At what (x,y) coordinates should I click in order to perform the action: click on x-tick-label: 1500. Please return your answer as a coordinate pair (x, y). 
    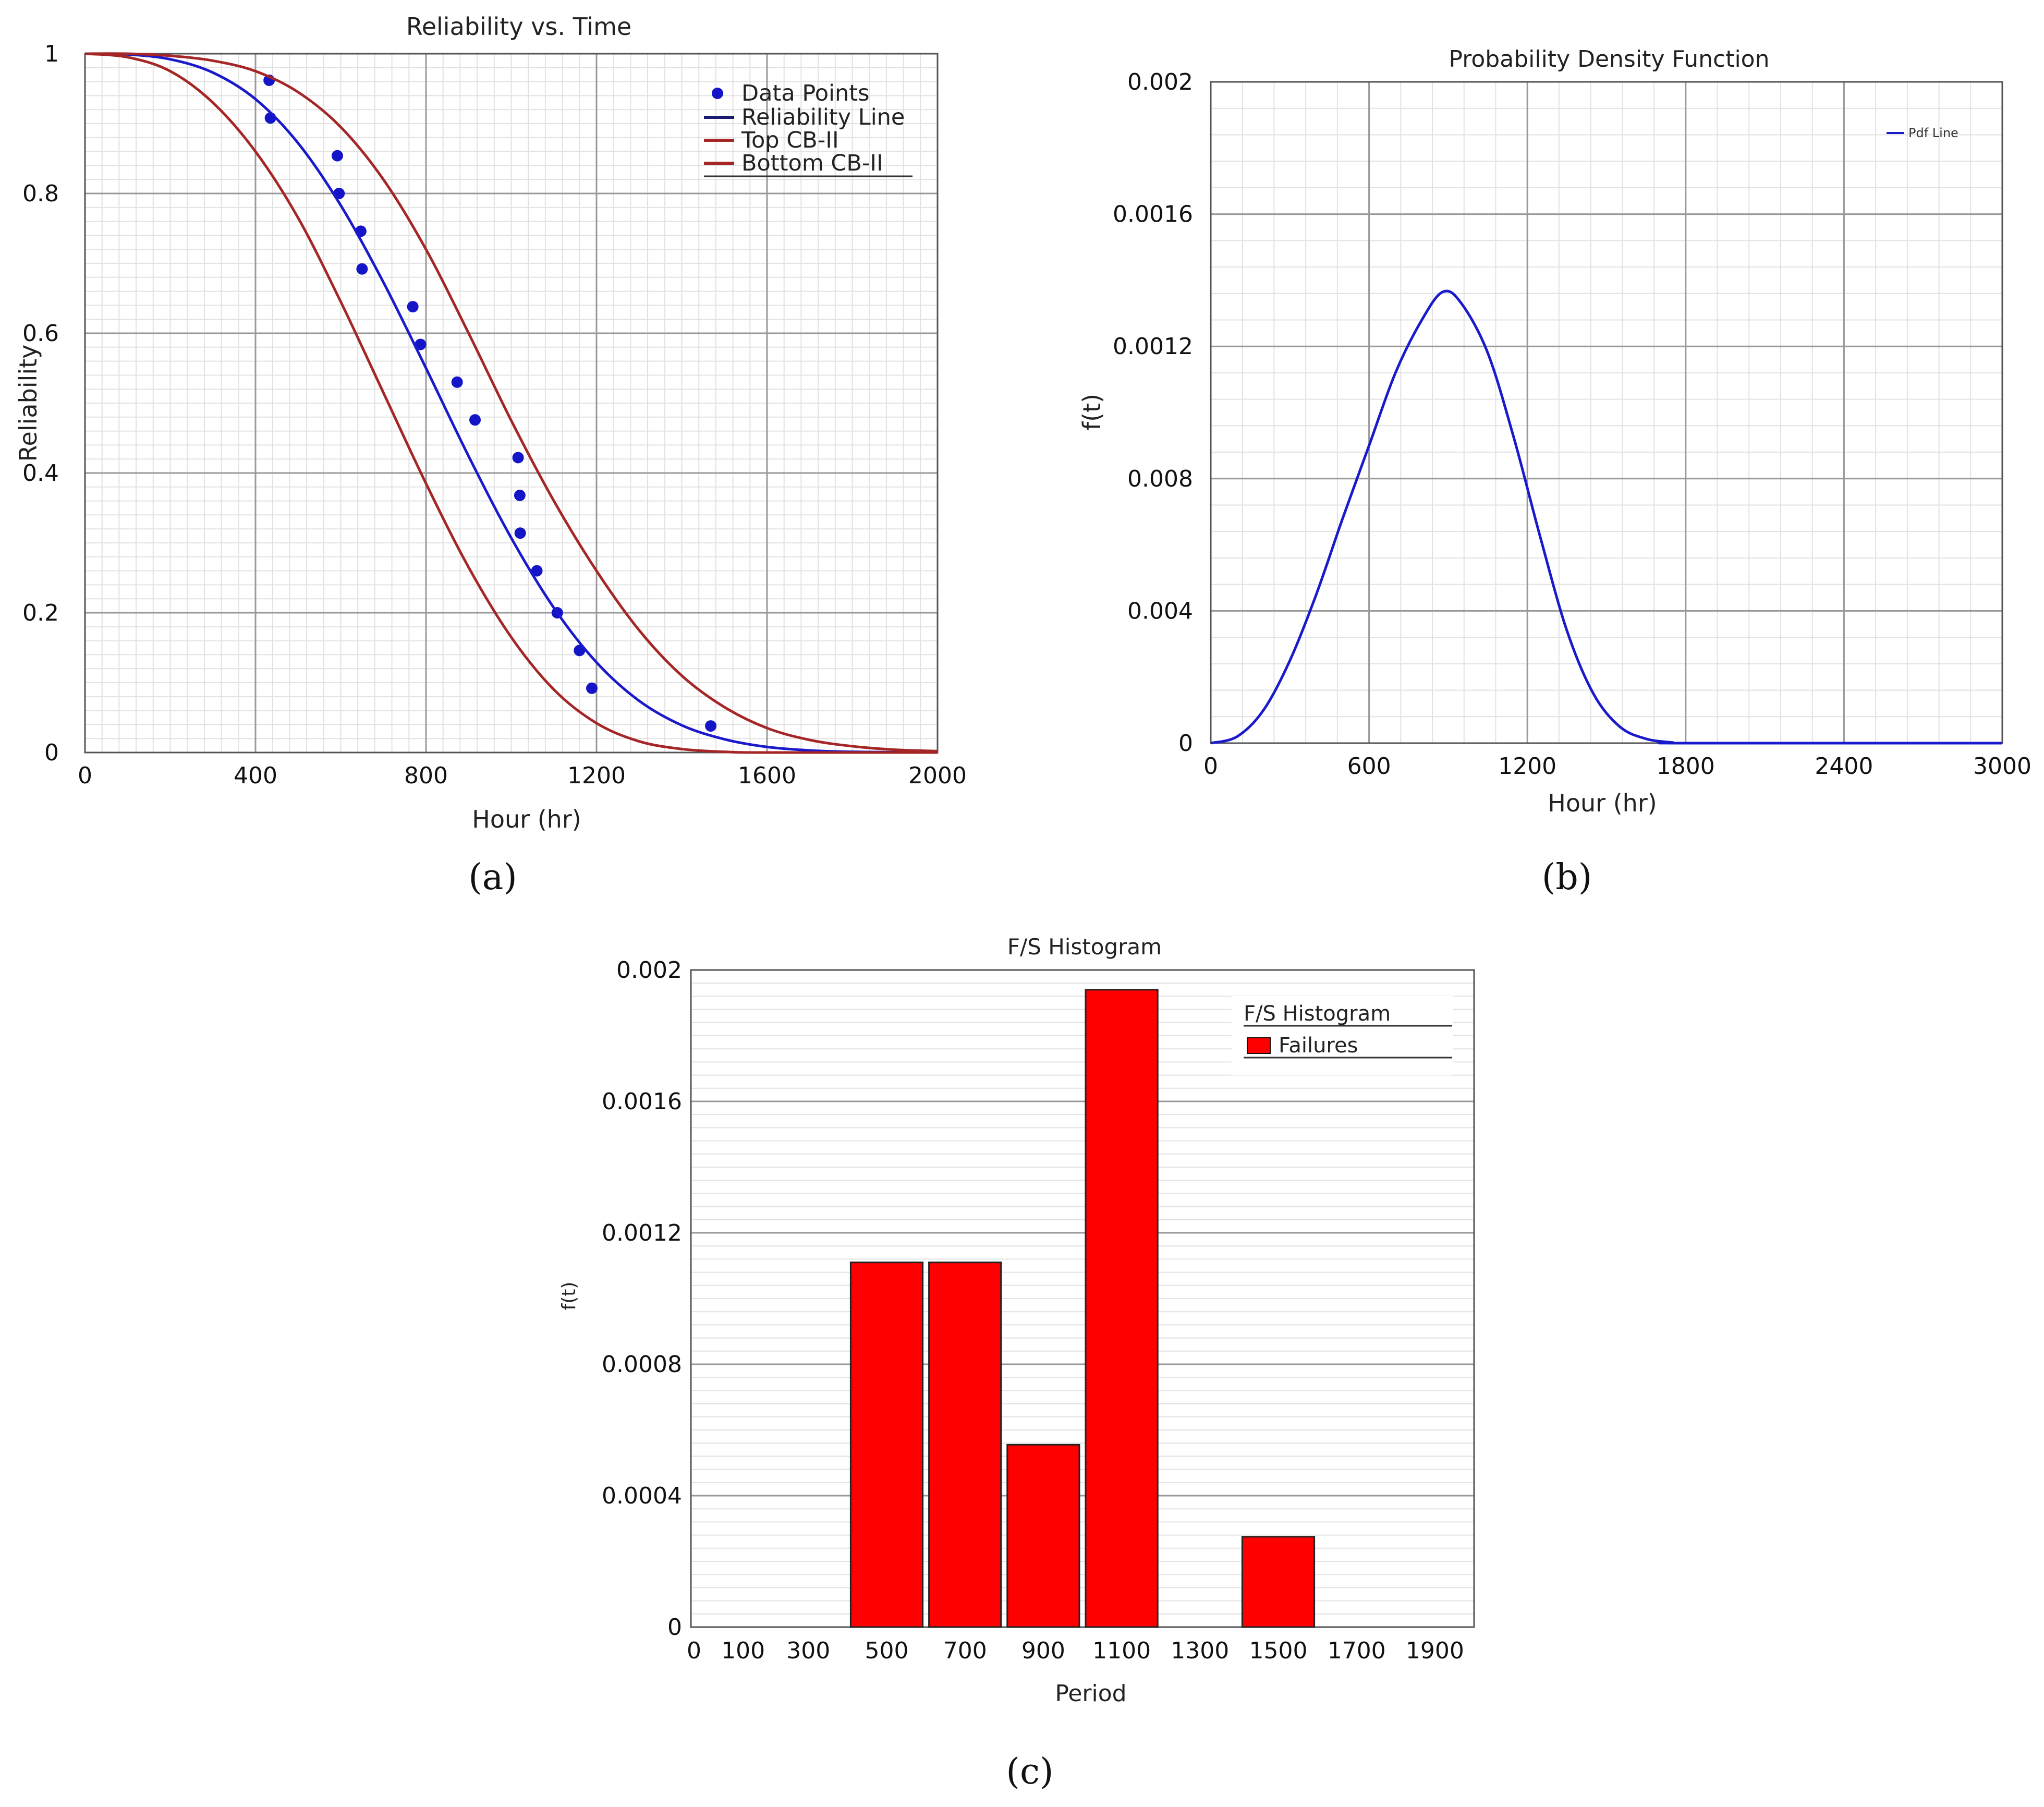
    Looking at the image, I should click on (1278, 1651).